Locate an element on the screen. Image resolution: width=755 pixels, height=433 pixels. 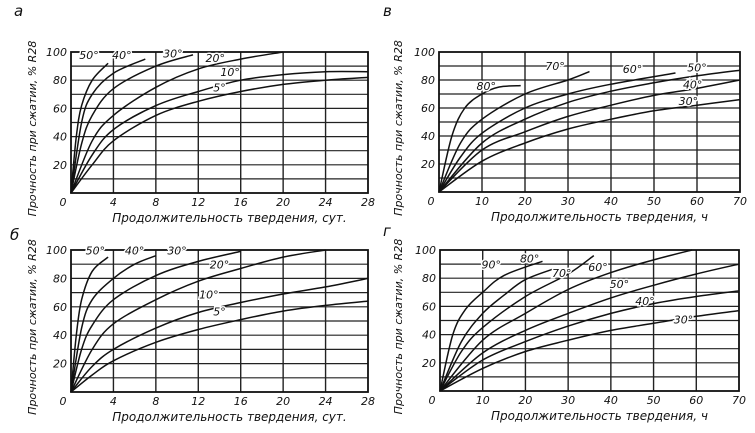
panel-letter: в is located at coordinates (387, 11).